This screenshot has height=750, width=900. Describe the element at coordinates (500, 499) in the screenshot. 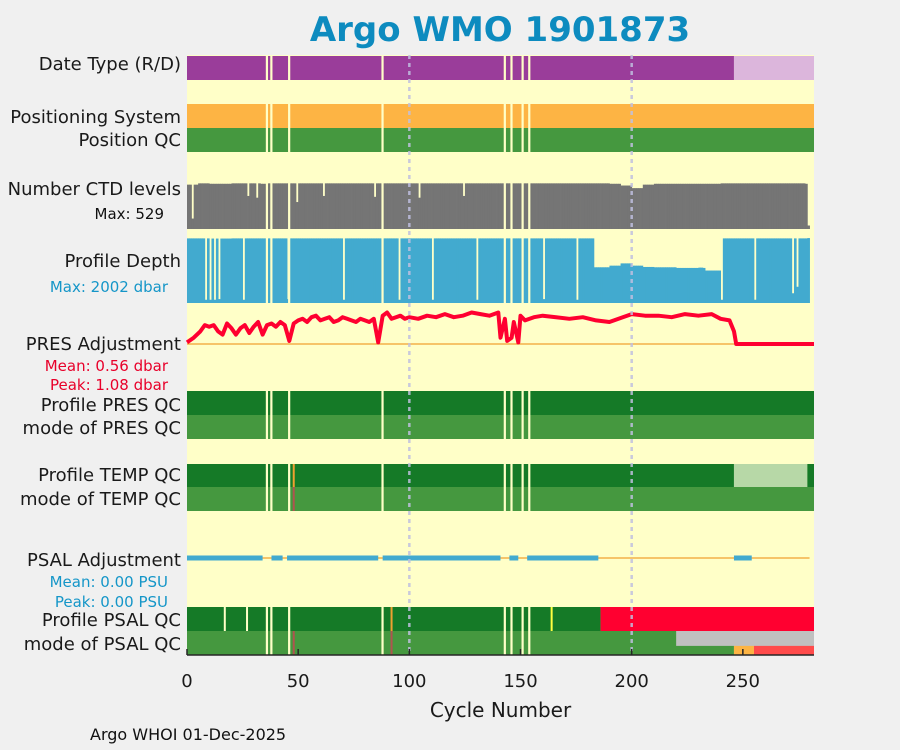

I see `mode-temp-qc-segment` at that location.